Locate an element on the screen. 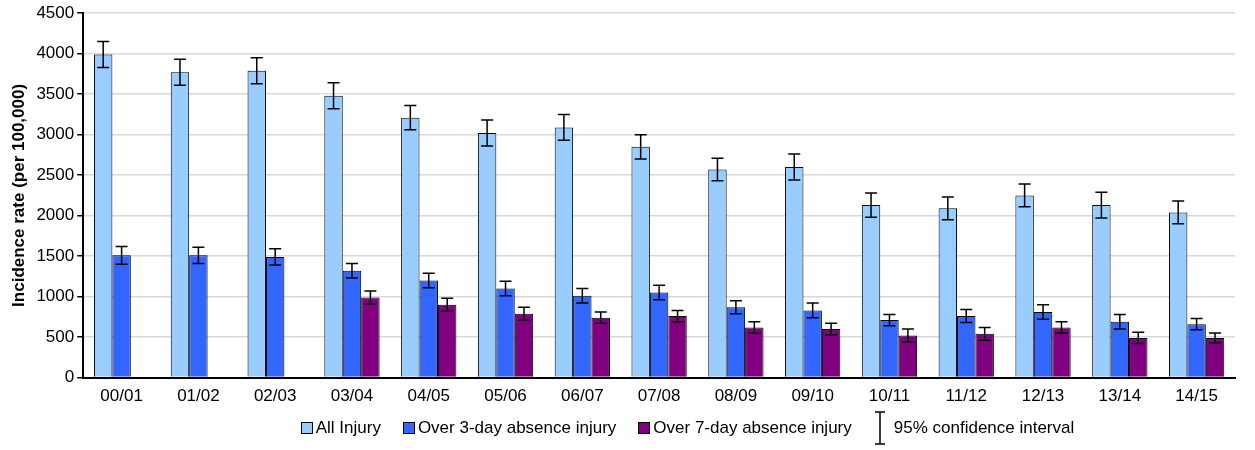 This screenshot has width=1255, height=450. x-tick-label: 09/10 is located at coordinates (812, 396).